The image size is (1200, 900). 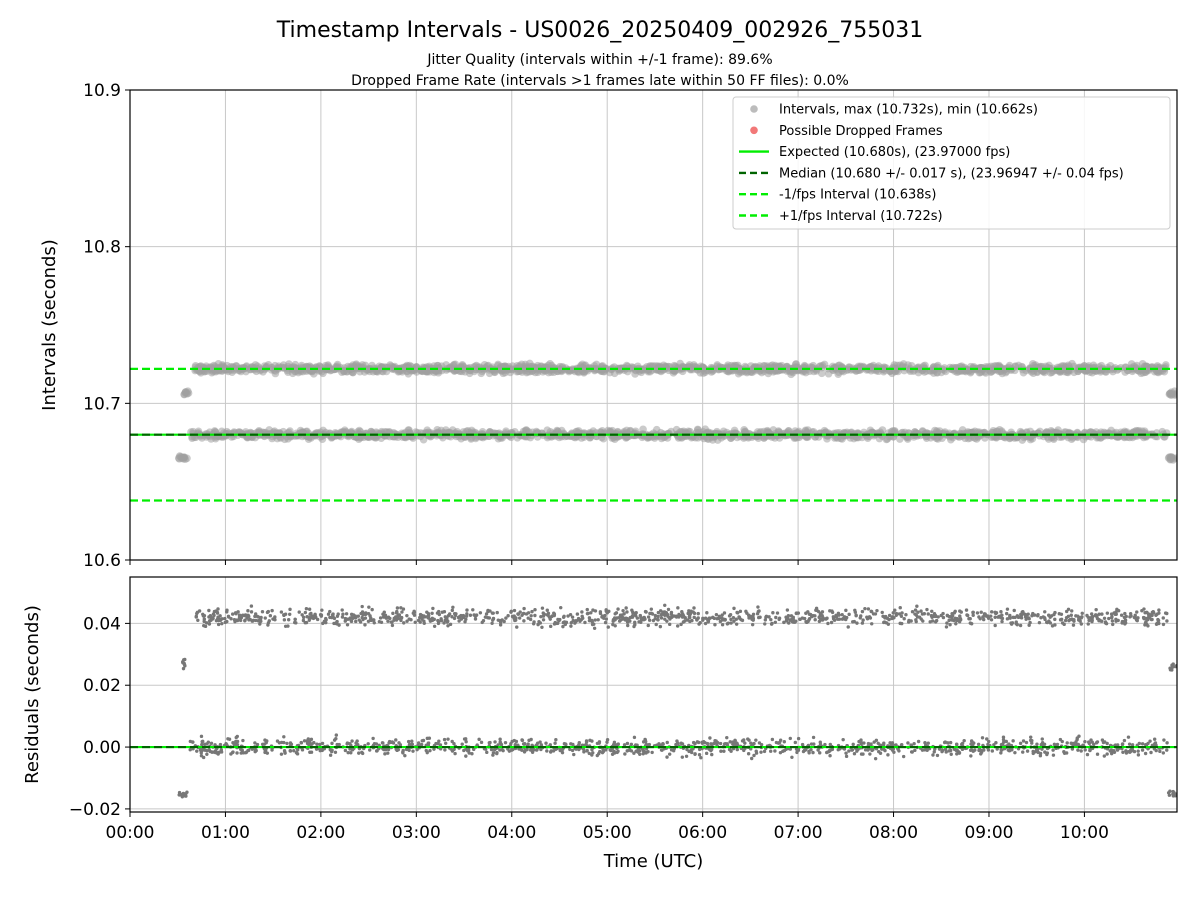 What do you see at coordinates (861, 216) in the screenshot?
I see `legend-label: +1/fps Interval (10.722s)` at bounding box center [861, 216].